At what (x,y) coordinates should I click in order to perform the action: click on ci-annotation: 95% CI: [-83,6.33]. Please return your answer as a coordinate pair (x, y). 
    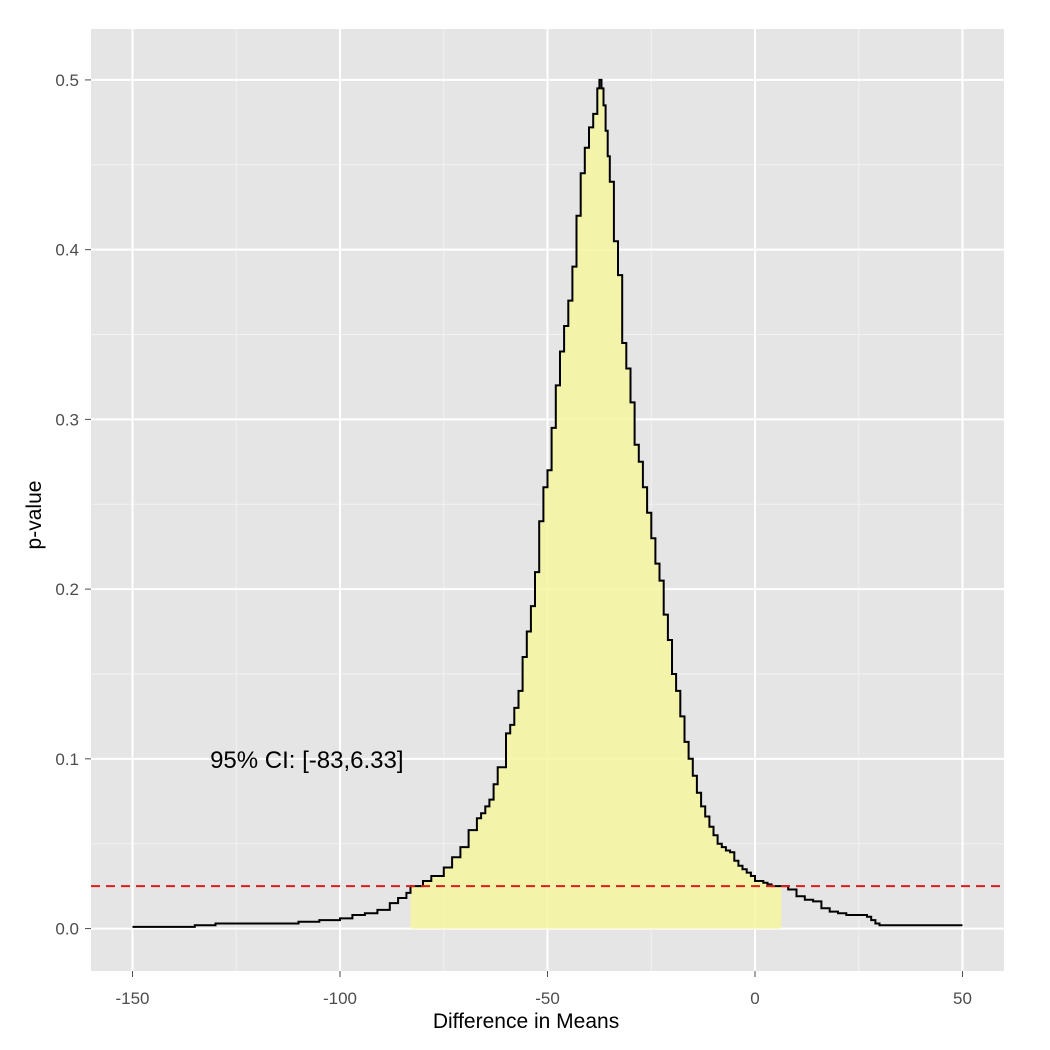
    Looking at the image, I should click on (306, 760).